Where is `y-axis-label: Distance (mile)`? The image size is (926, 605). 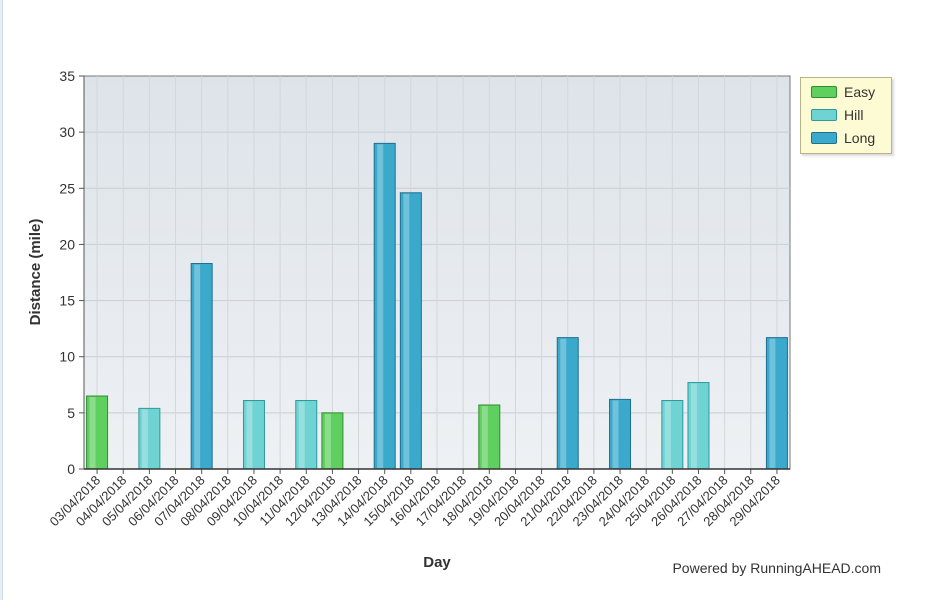 y-axis-label: Distance (mile) is located at coordinates (35, 272).